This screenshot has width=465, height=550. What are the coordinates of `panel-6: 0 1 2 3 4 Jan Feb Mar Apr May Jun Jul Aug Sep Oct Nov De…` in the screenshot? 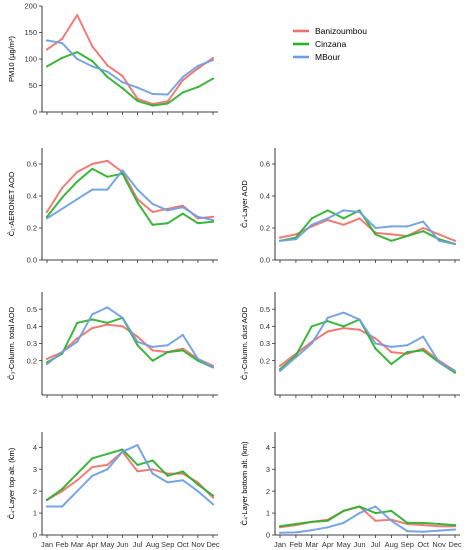 It's located at (113, 490).